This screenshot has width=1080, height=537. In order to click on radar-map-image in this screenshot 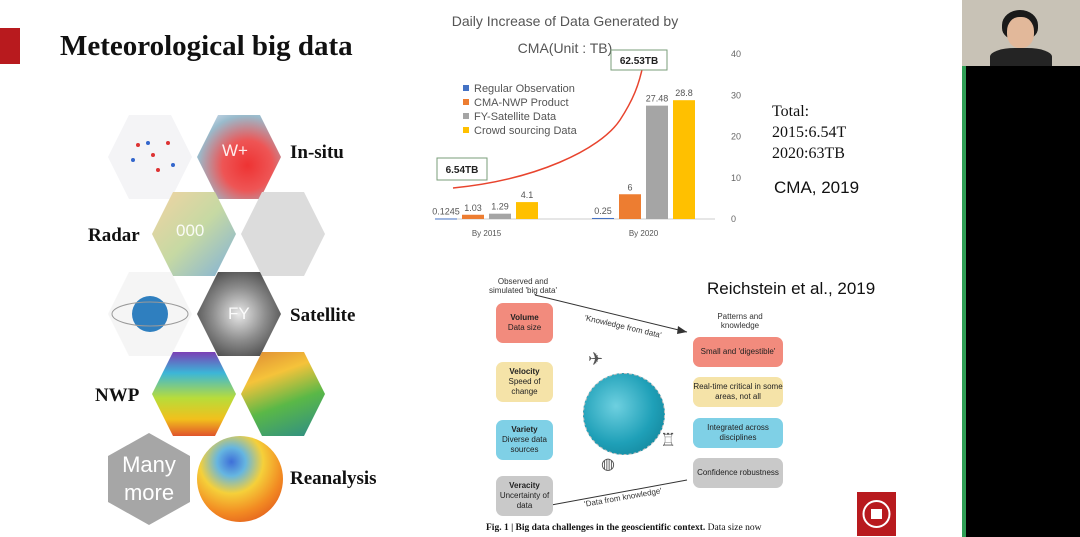, I will do `click(194, 234)`.